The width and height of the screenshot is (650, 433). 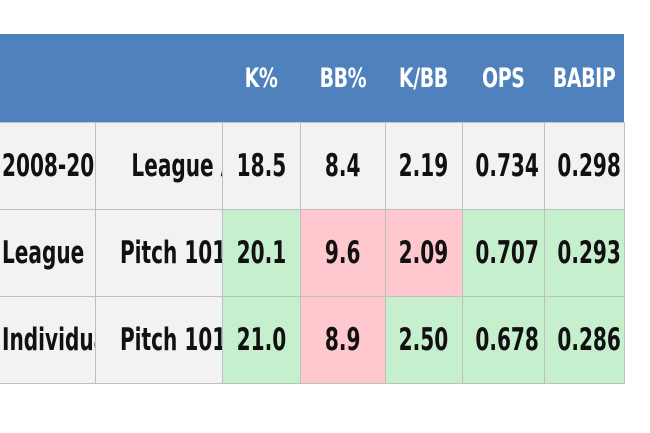 I want to click on value-cell: 20.1, so click(x=261, y=253).